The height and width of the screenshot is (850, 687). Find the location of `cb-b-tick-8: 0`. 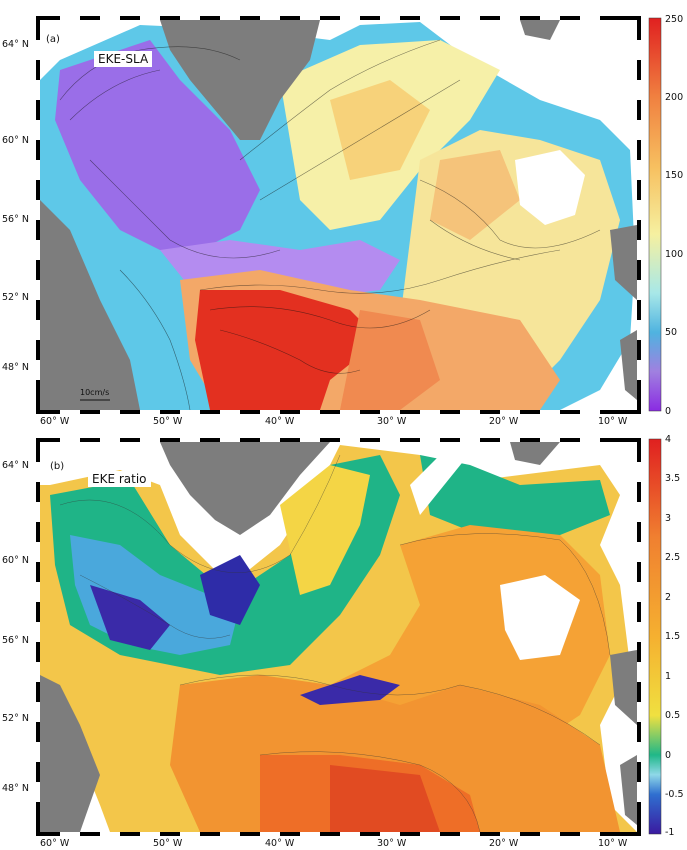

cb-b-tick-8: 0 is located at coordinates (668, 755).